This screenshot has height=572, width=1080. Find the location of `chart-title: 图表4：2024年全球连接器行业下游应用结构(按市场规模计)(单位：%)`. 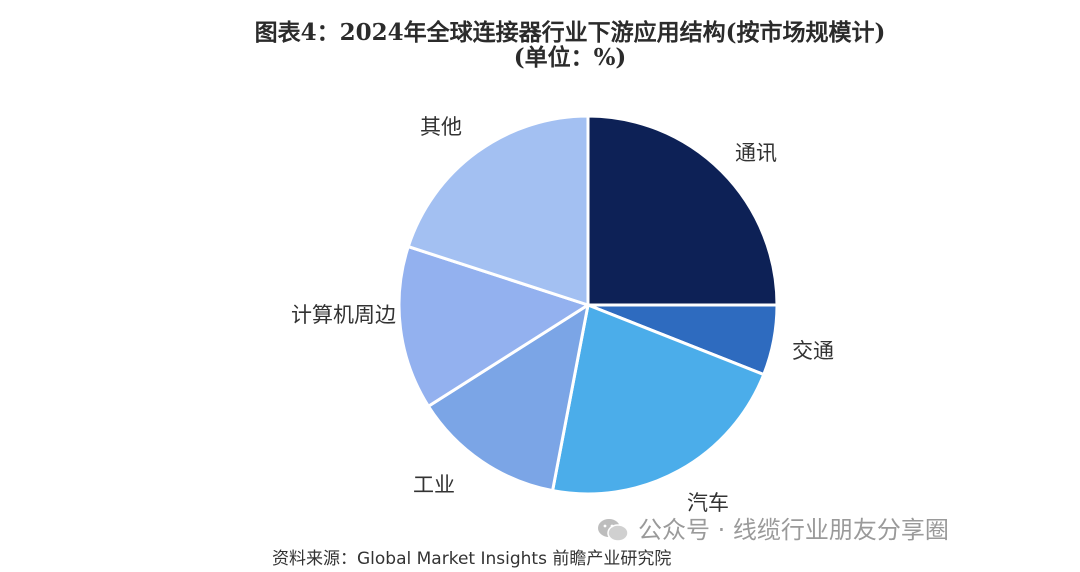

chart-title: 图表4：2024年全球连接器行业下游应用结构(按市场规模计)(单位：%) is located at coordinates (570, 45).